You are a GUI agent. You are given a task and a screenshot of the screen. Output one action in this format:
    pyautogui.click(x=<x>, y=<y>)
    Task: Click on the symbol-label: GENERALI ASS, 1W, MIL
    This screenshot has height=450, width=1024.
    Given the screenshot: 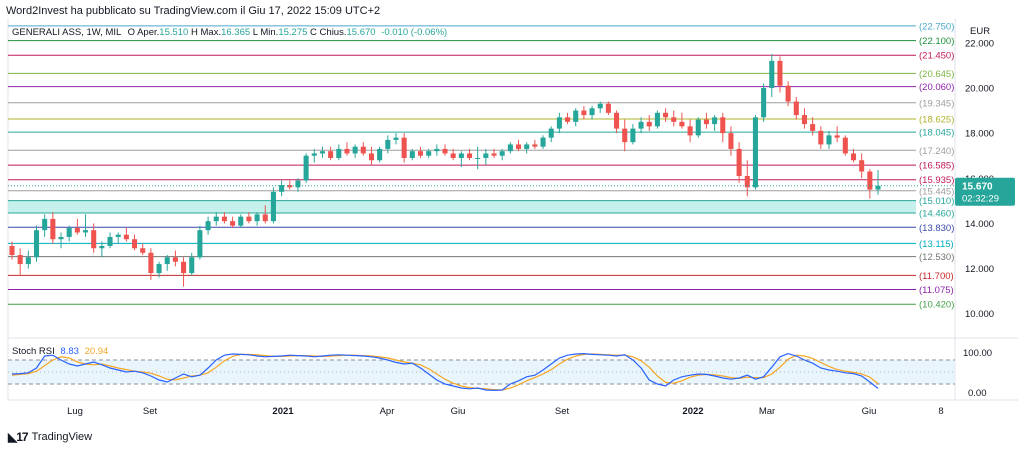 What is the action you would take?
    pyautogui.click(x=66, y=32)
    